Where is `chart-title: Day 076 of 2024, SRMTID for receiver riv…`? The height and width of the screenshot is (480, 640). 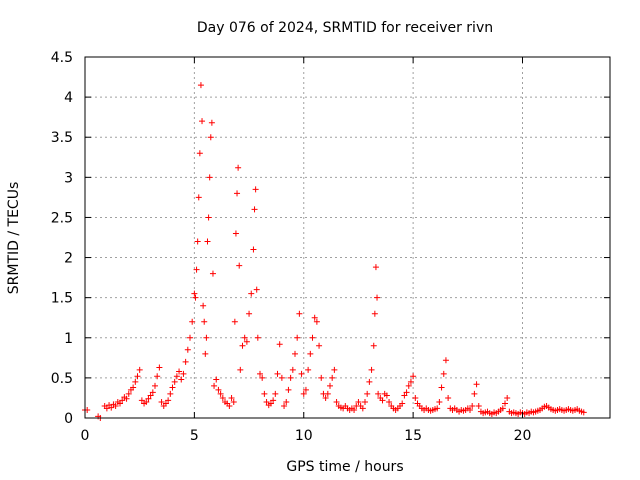 chart-title: Day 076 of 2024, SRMTID for receiver riv… is located at coordinates (345, 28).